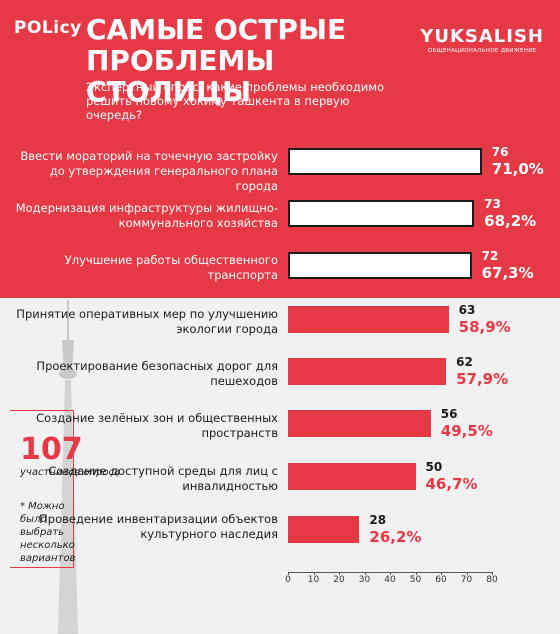 This screenshot has height=634, width=560. I want to click on bar-value-count: 56, so click(449, 414).